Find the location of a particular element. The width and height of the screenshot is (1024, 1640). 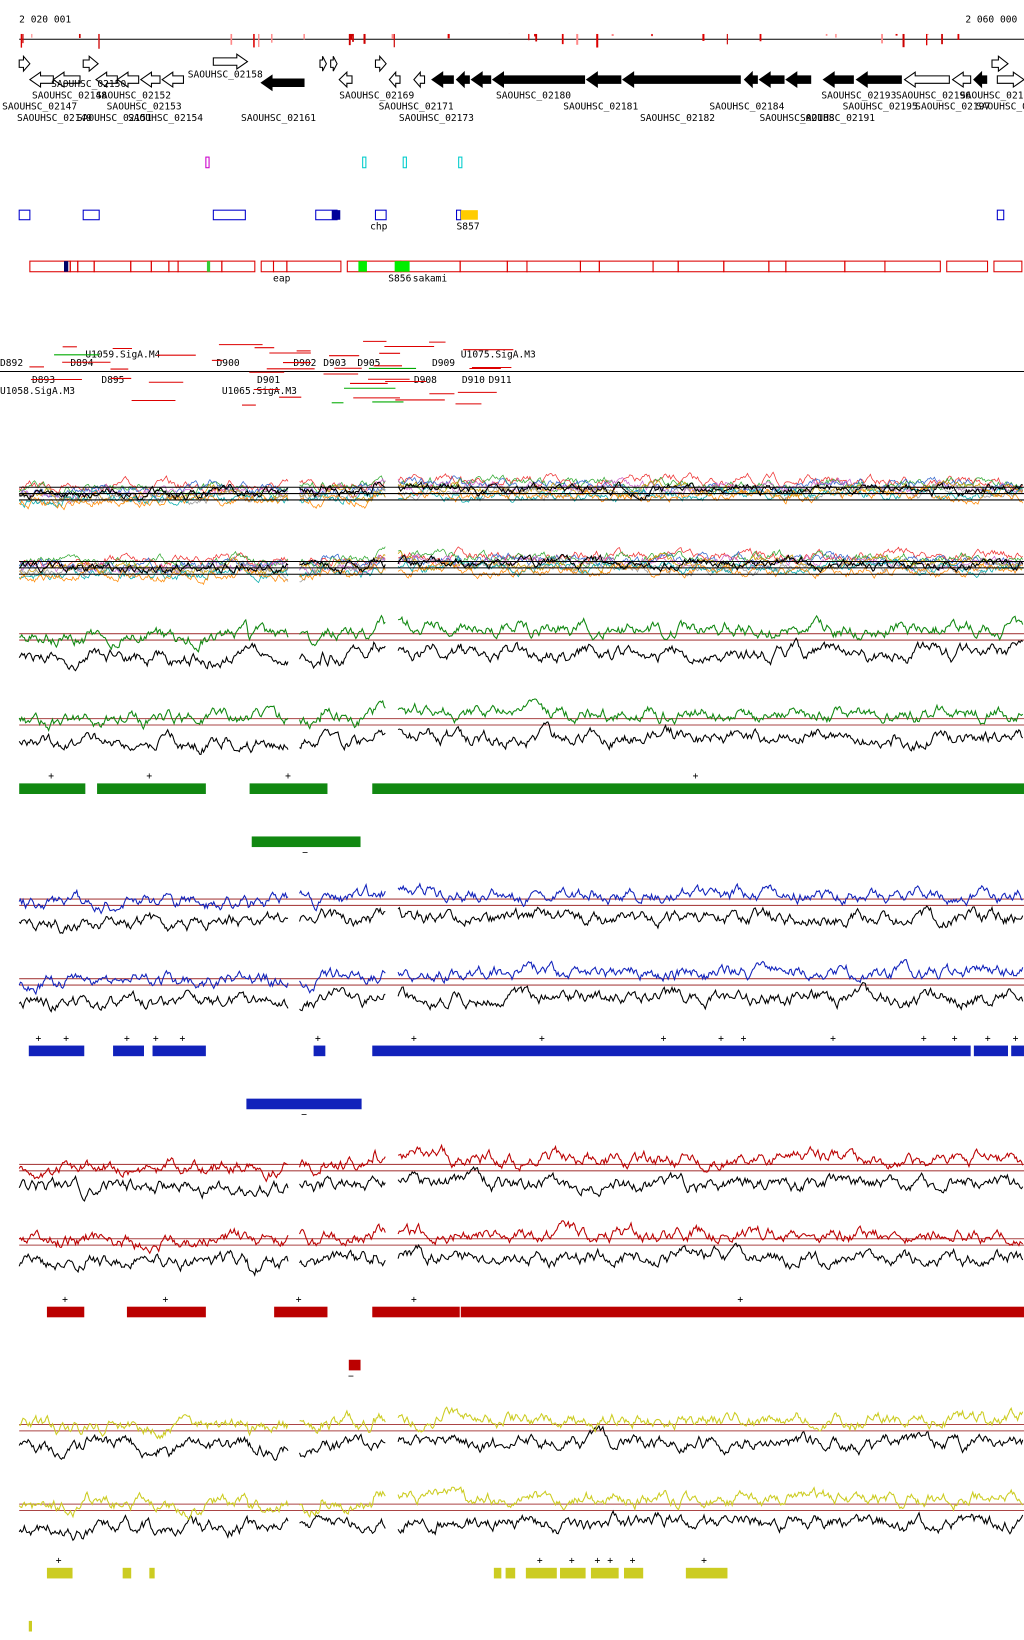

regulatory-label: D893 is located at coordinates (43, 380).